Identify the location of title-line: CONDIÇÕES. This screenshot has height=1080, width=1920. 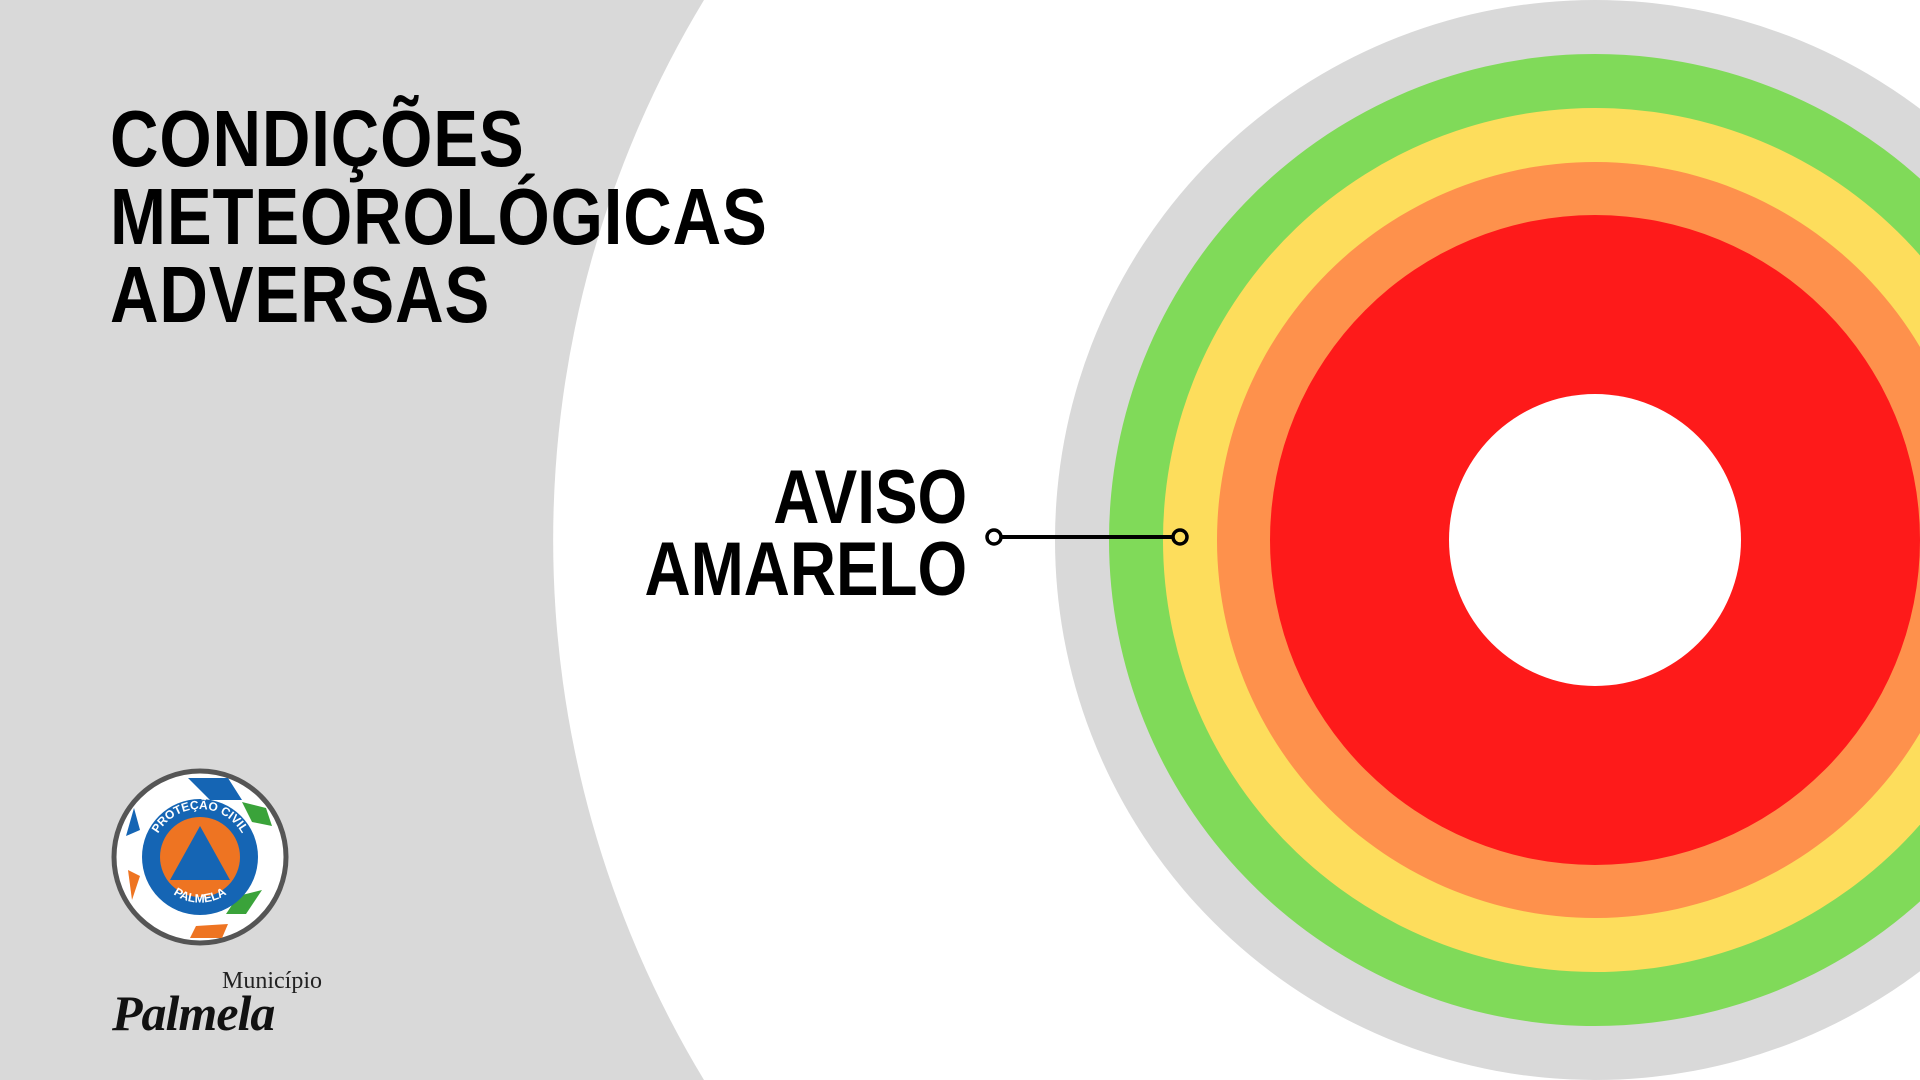
(317, 138).